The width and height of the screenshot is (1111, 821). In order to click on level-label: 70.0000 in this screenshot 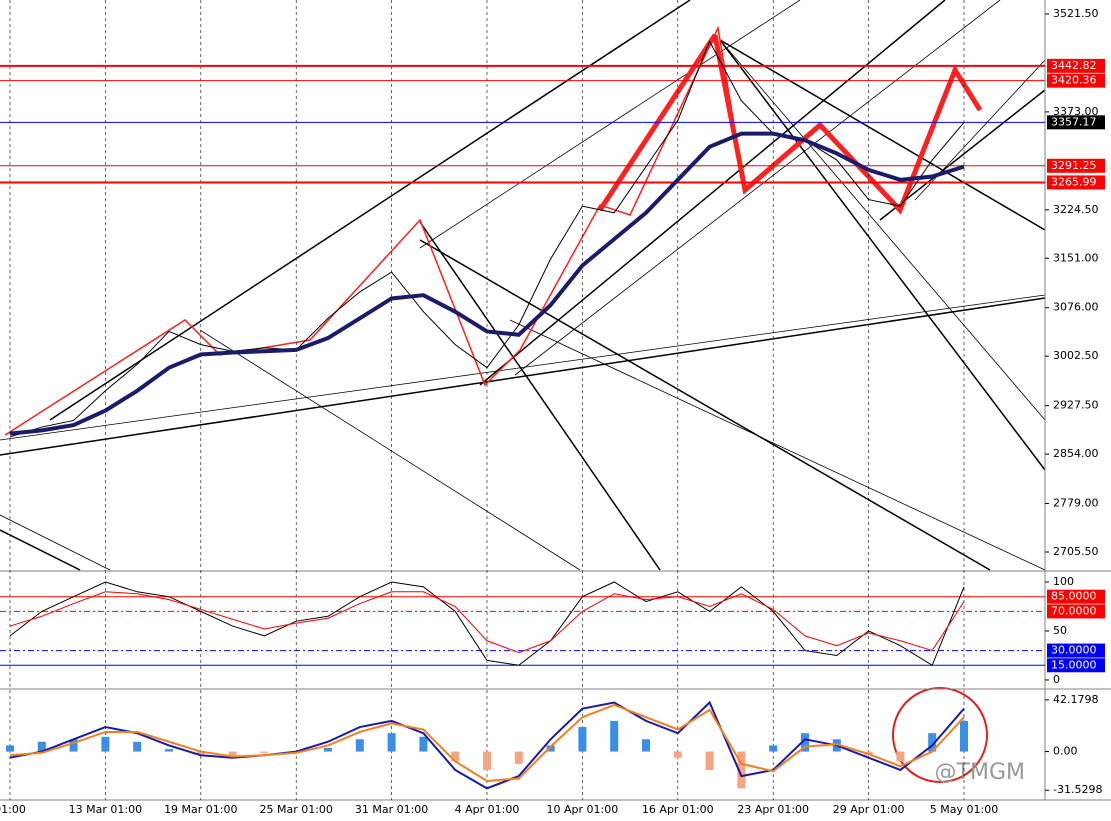, I will do `click(1074, 610)`.